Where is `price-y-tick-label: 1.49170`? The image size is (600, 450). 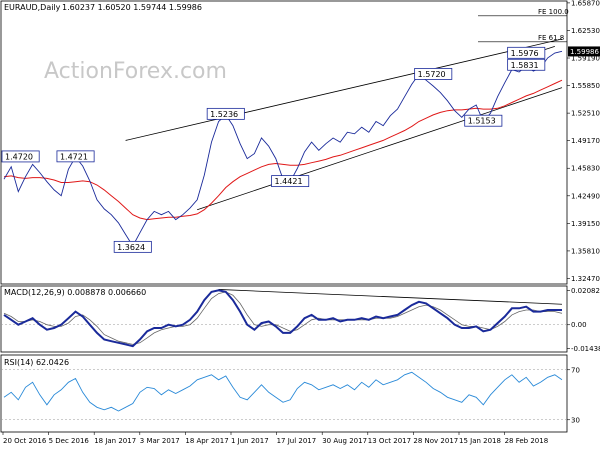
price-y-tick-label: 1.49170 is located at coordinates (585, 141).